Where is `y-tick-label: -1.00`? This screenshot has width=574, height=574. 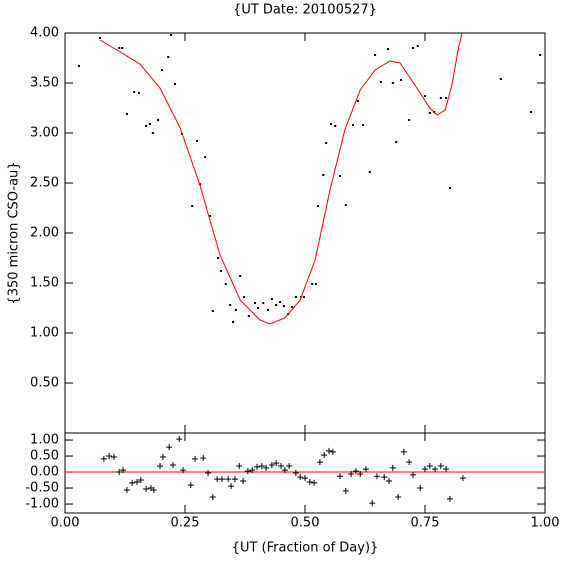
y-tick-label: -1.00 is located at coordinates (42, 504).